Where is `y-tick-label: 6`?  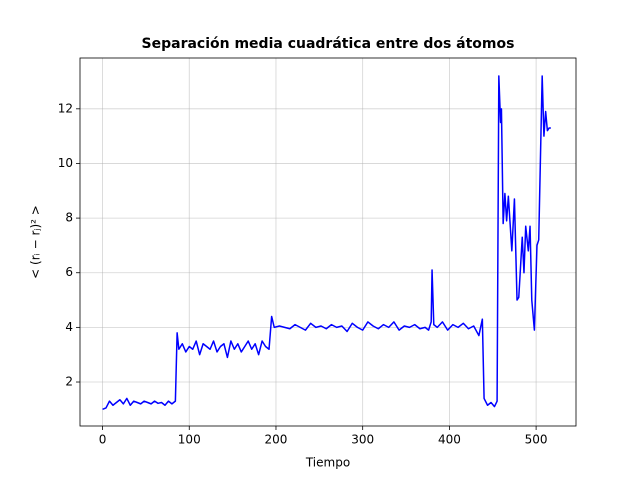 y-tick-label: 6 is located at coordinates (69, 272).